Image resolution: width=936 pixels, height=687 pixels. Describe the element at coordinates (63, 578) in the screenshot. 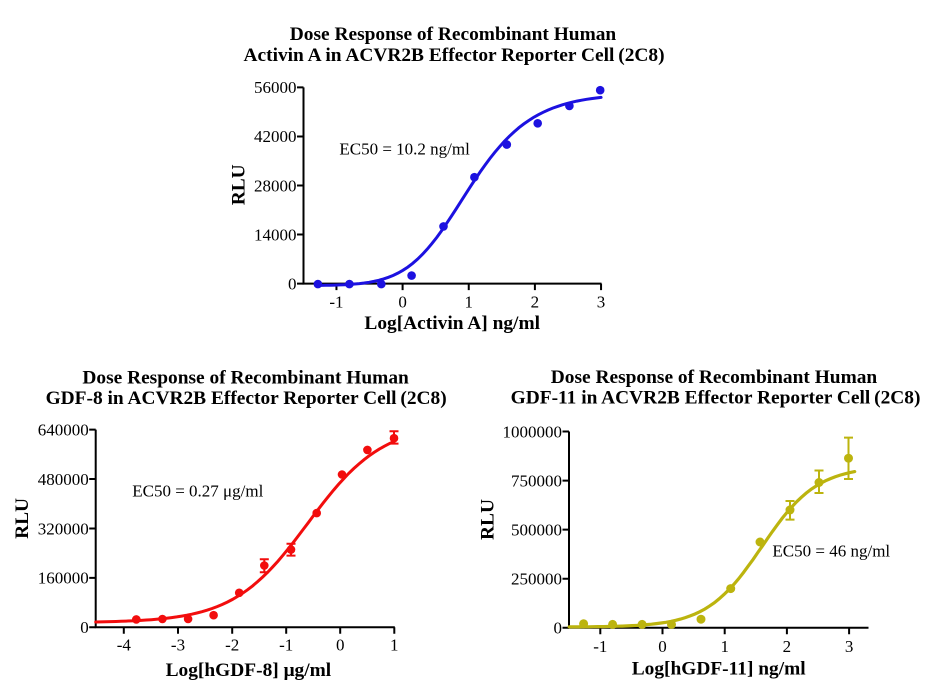

I see `svg-text: 160000` at that location.